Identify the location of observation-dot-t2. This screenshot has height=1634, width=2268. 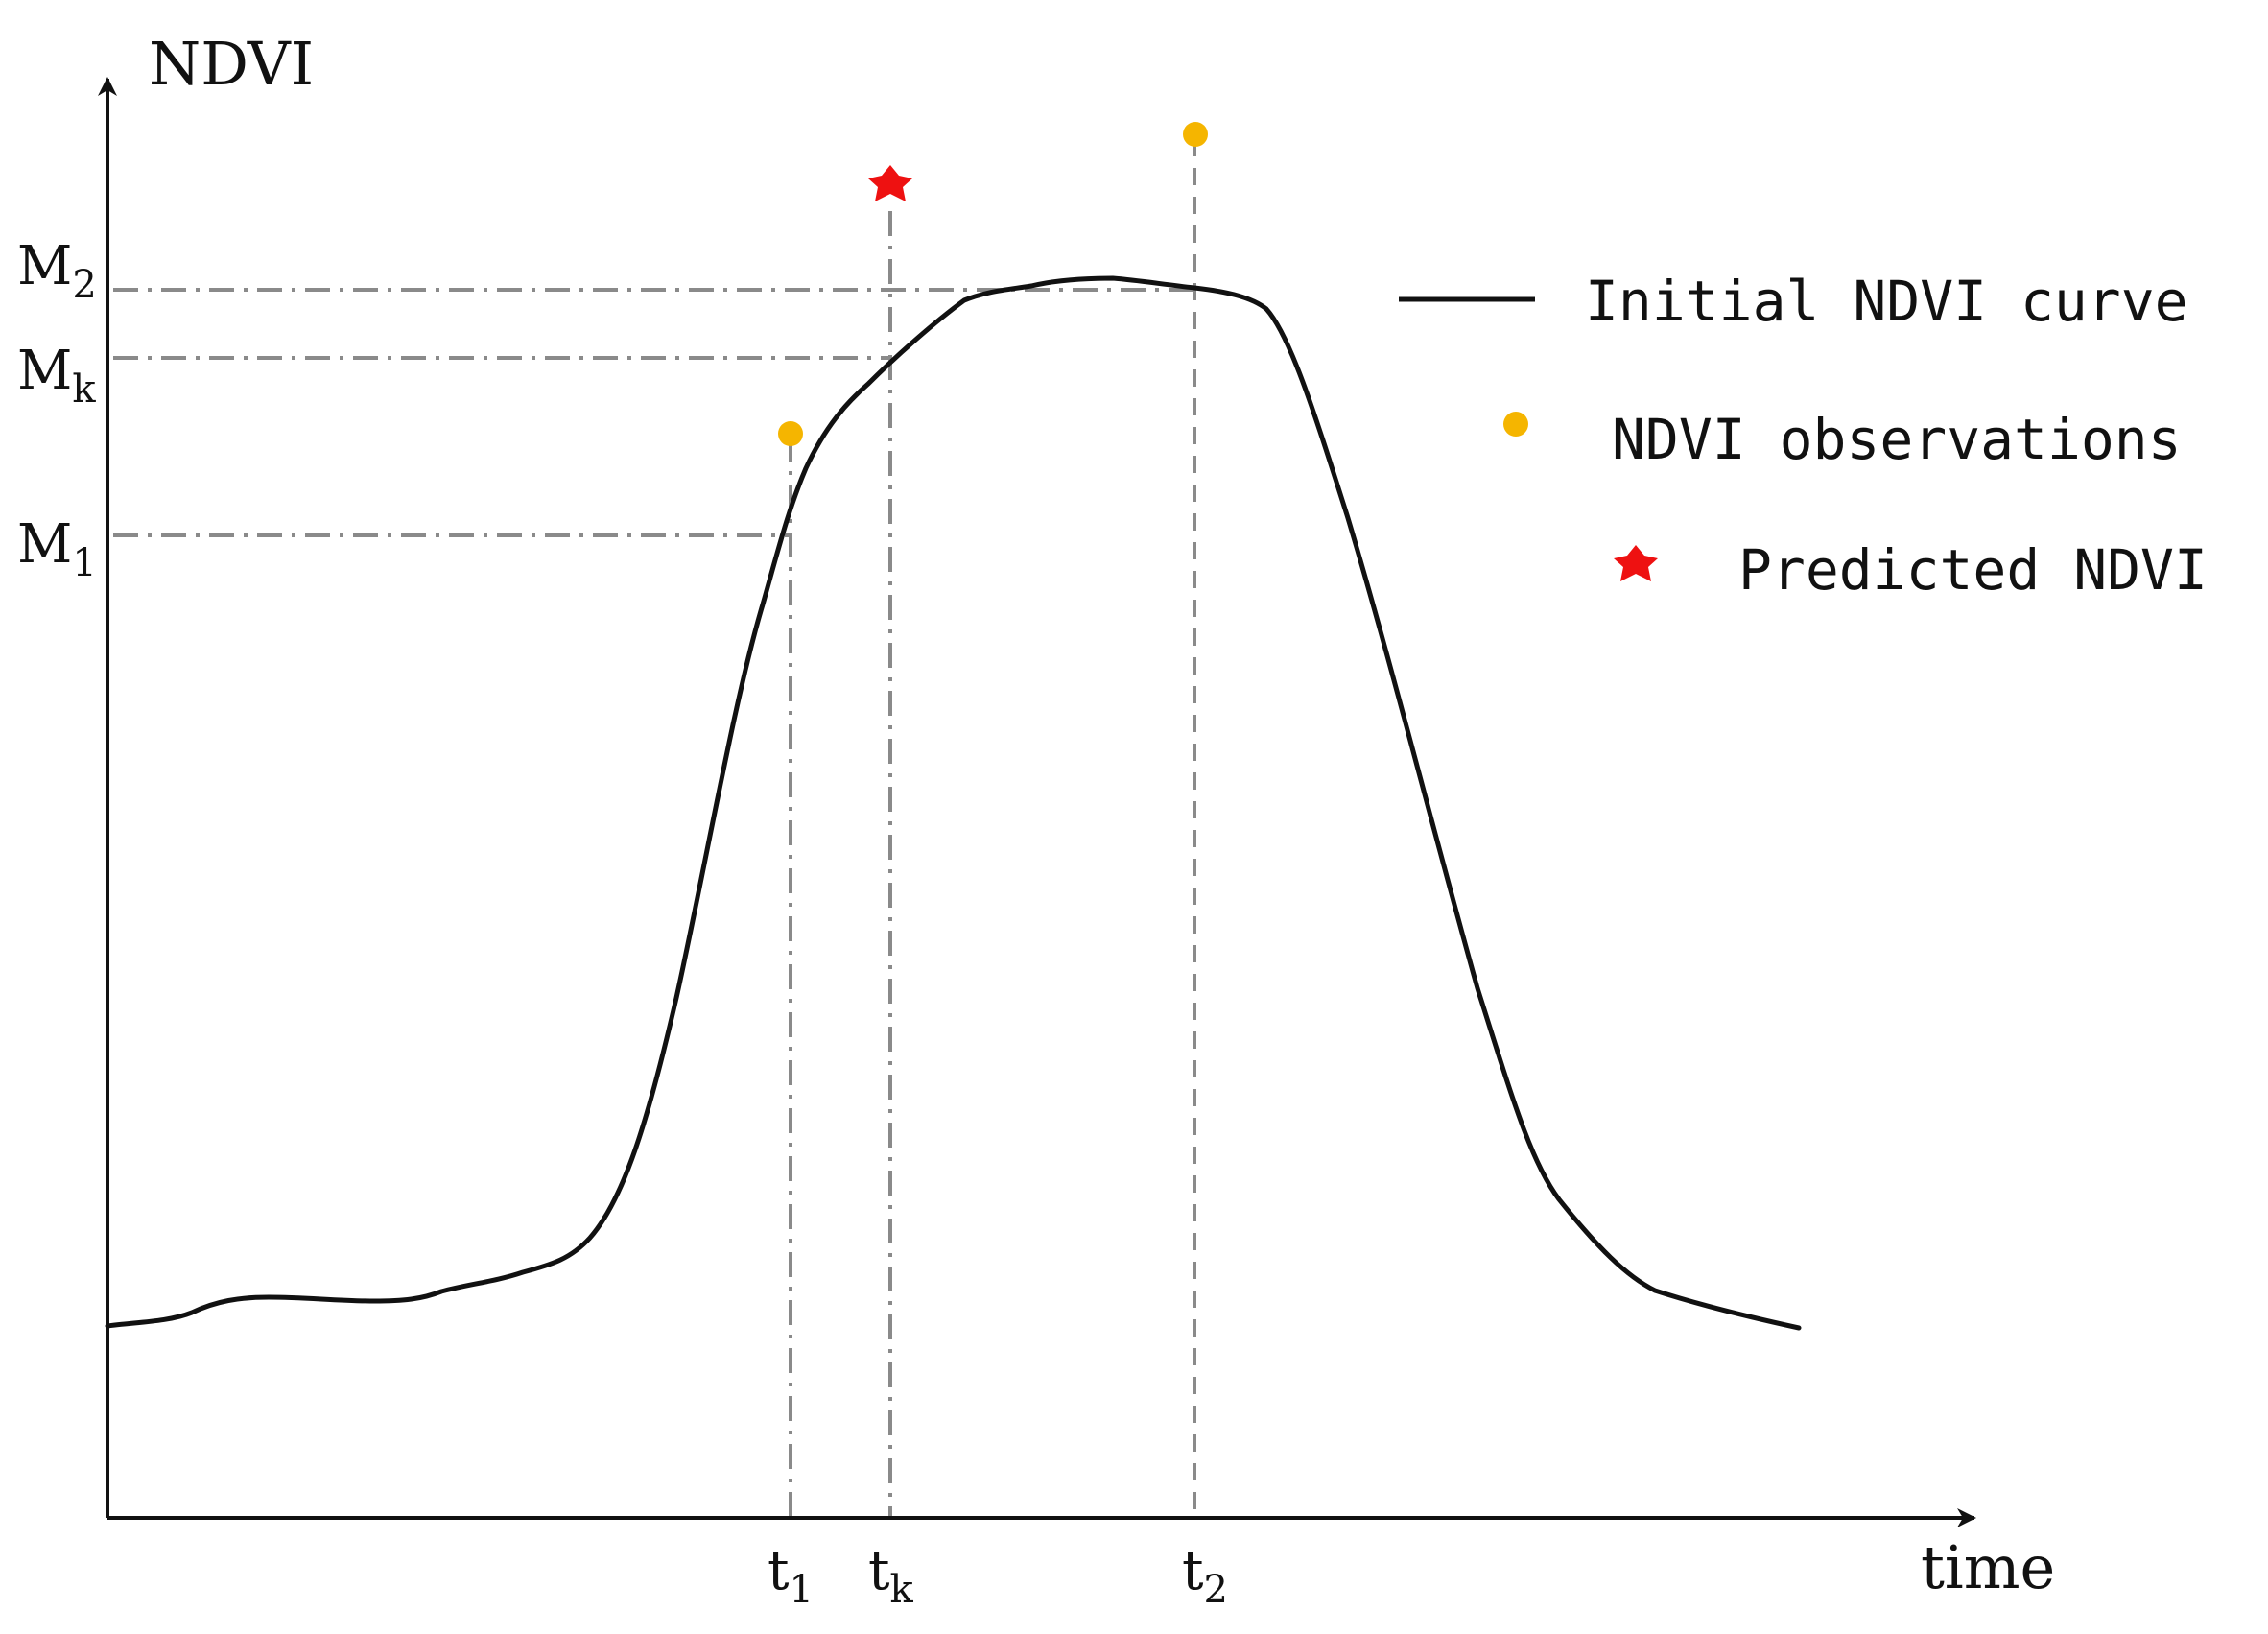
(1195, 134).